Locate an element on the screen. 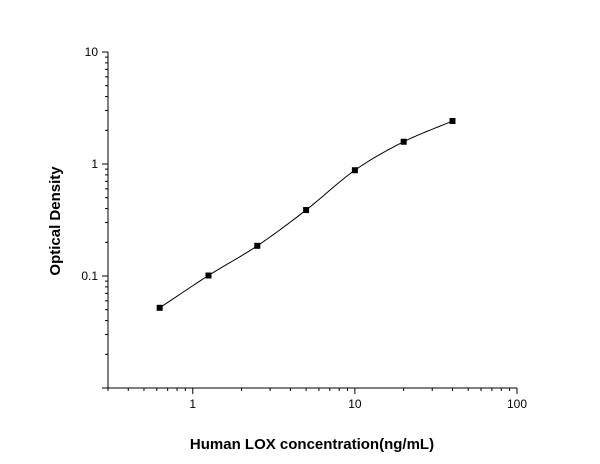 The image size is (600, 464). x-axis-title: Human LOX concentration(ng/mL) is located at coordinates (312, 444).